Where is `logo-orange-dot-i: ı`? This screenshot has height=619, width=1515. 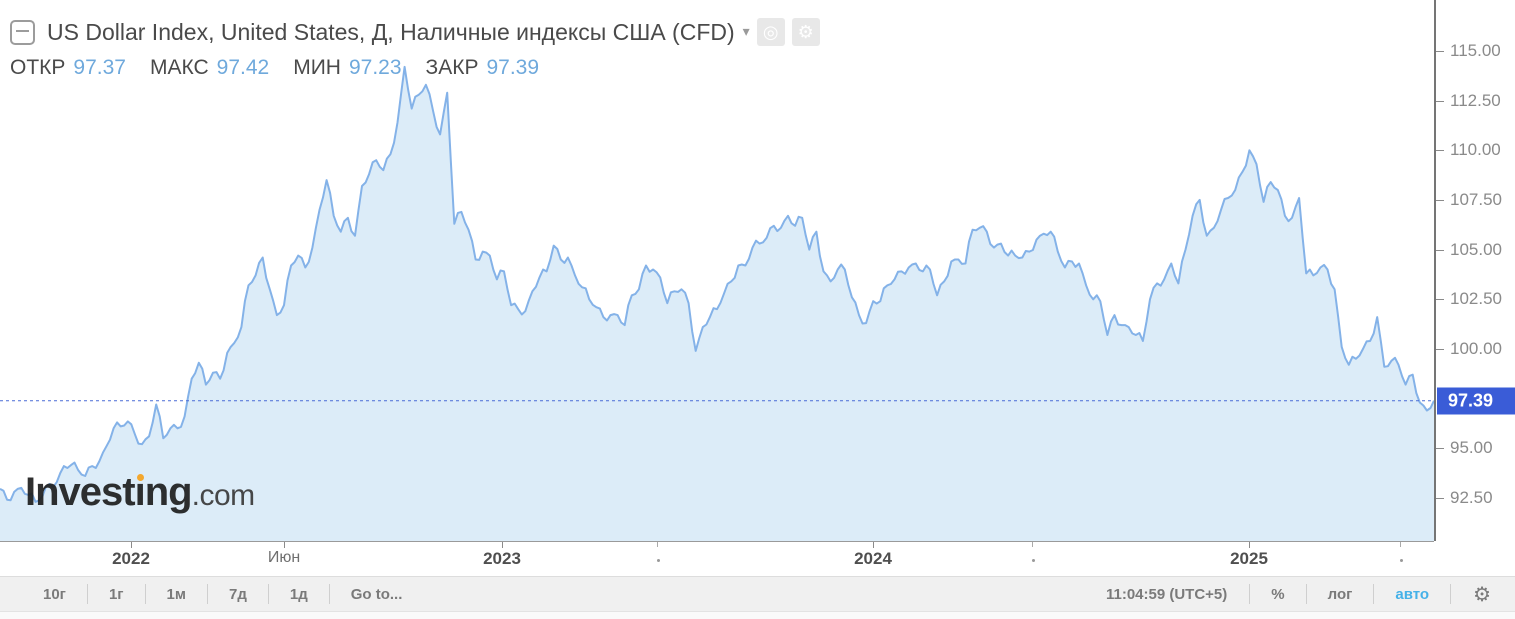
logo-orange-dot-i: ı is located at coordinates (140, 492).